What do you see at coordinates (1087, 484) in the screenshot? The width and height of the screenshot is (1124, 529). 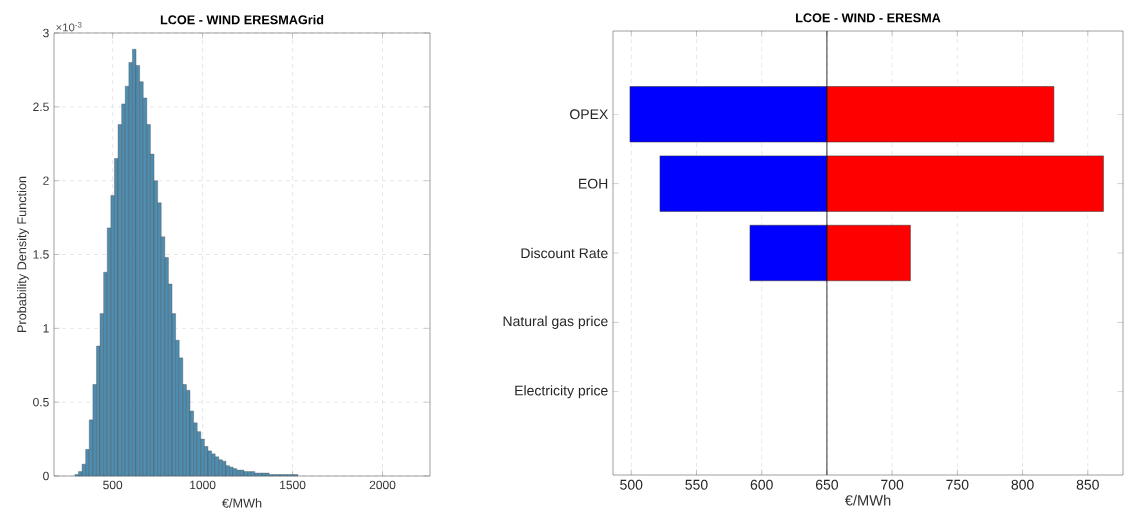 I see `x-tick-label: 850` at bounding box center [1087, 484].